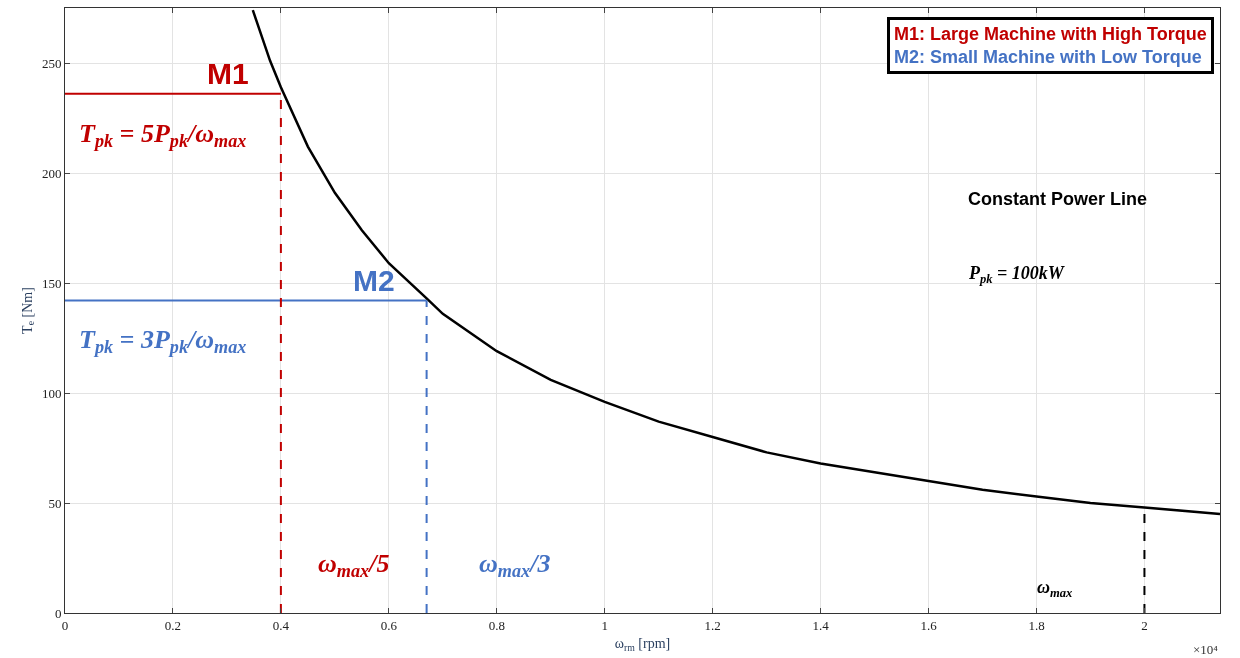 This screenshot has height=658, width=1240. I want to click on y-tick-label: 50, so click(55, 503).